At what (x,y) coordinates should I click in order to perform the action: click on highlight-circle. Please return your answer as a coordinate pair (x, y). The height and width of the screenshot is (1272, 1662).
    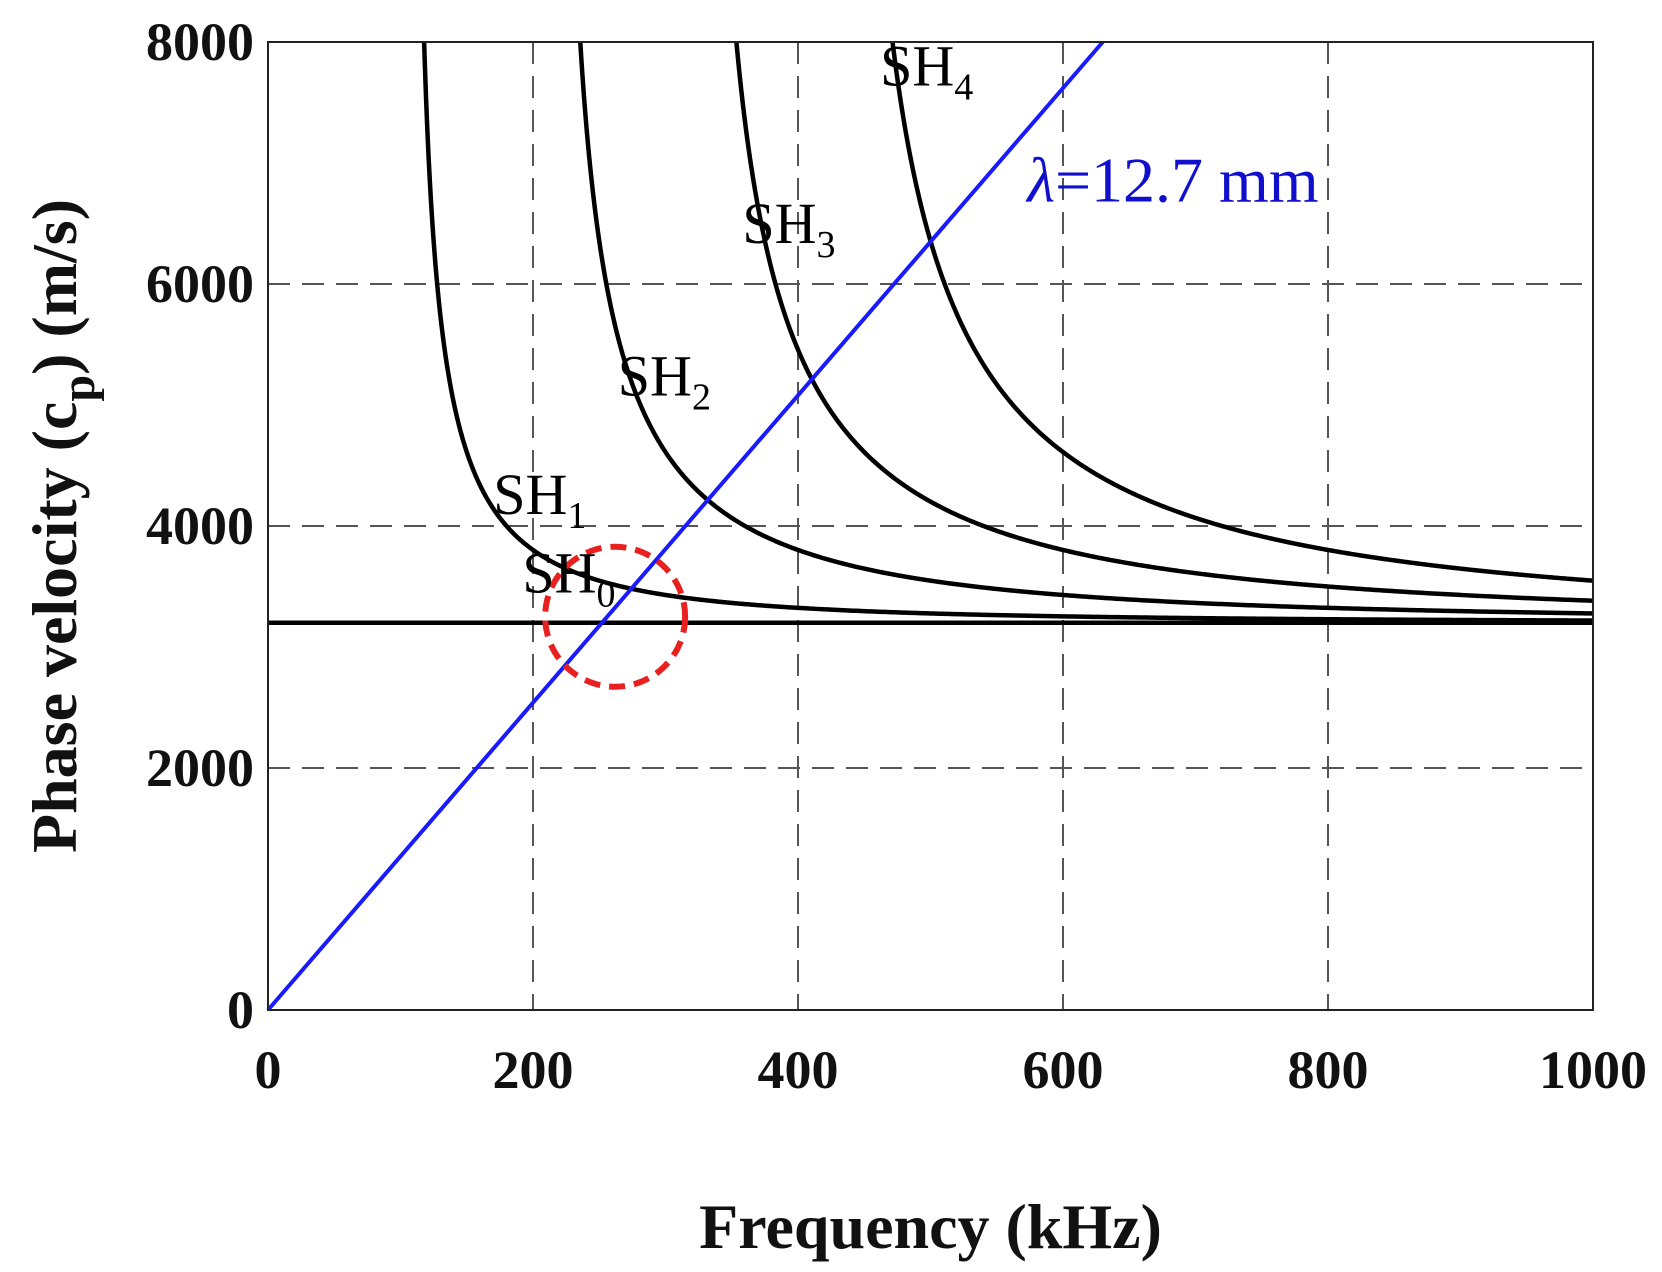
    Looking at the image, I should click on (615, 616).